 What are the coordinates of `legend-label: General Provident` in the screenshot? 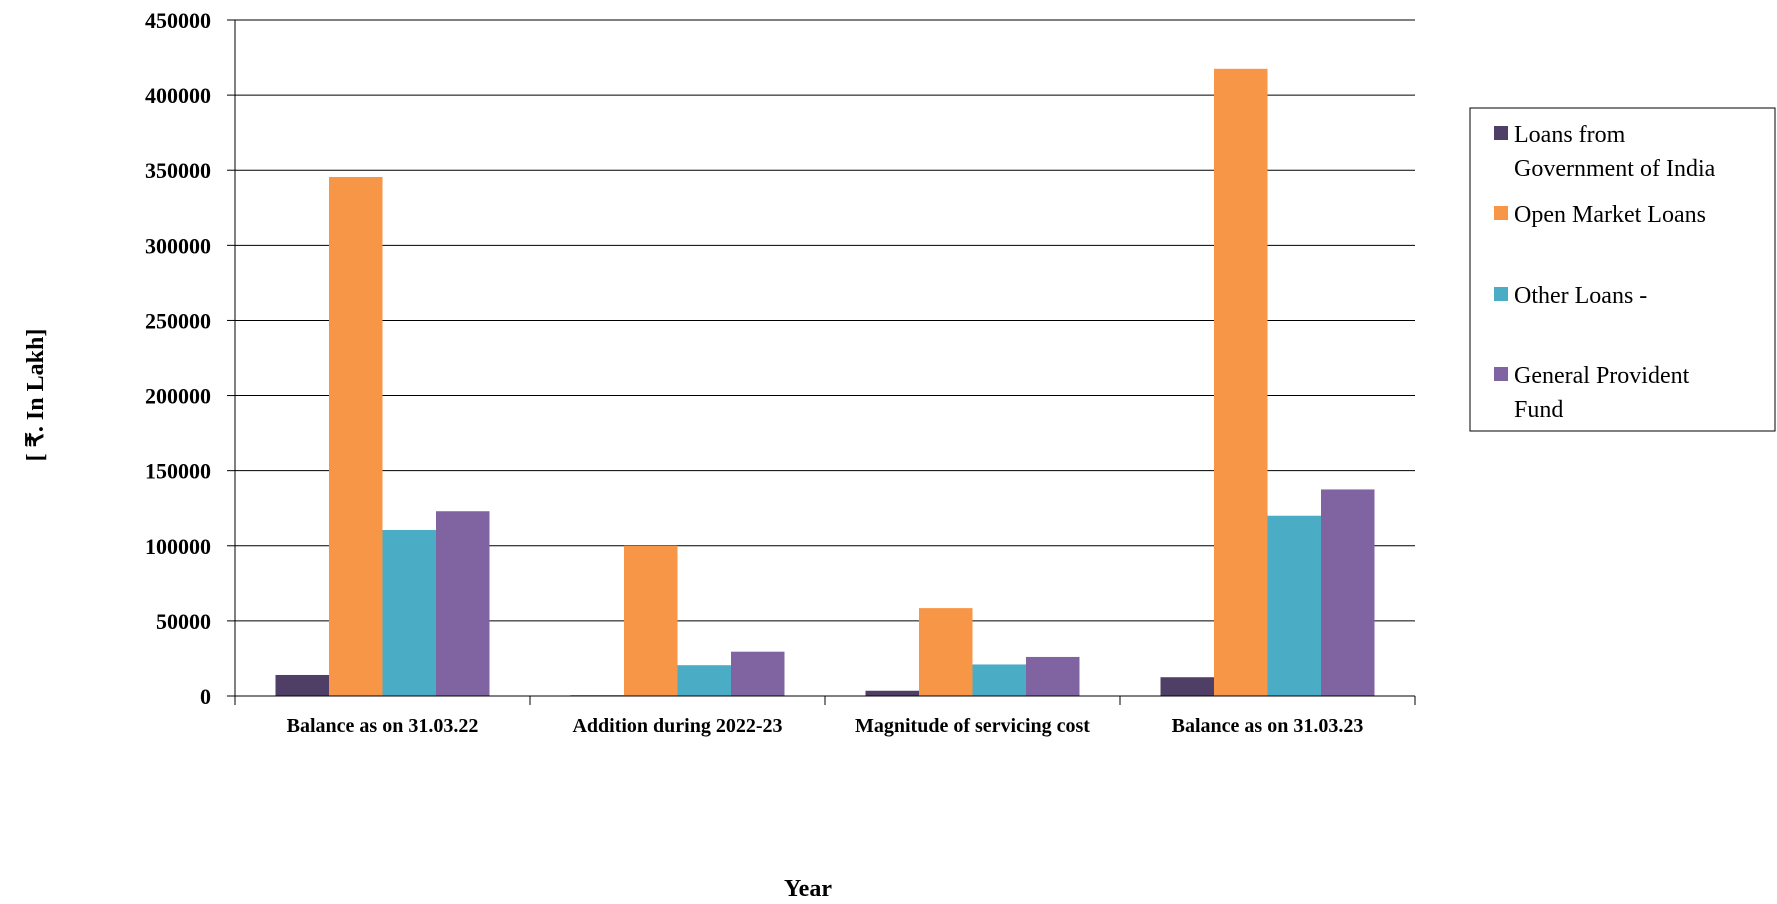 It's located at (1602, 376).